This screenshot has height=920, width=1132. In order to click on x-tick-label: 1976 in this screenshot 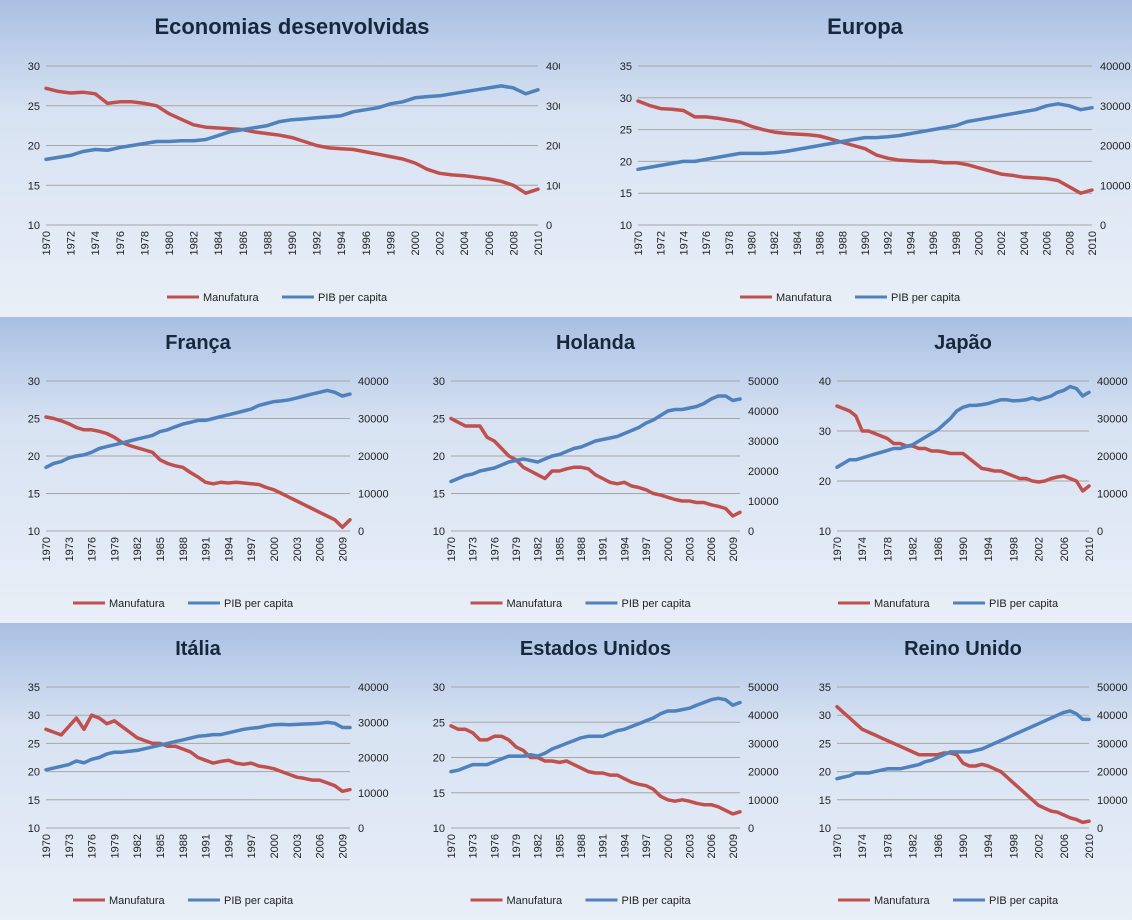, I will do `click(93, 549)`.